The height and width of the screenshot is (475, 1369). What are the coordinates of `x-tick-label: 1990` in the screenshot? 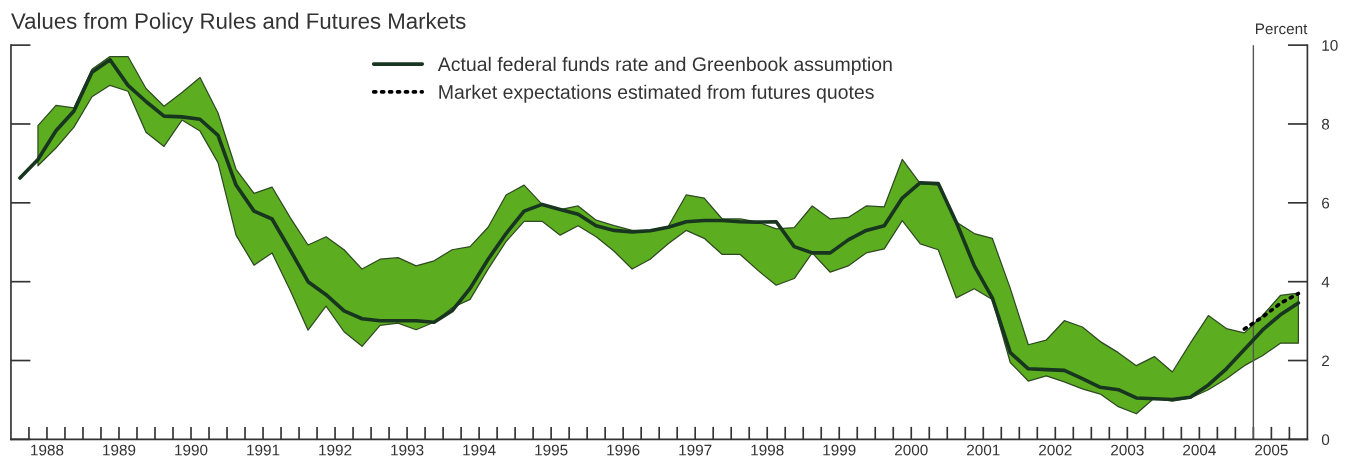 It's located at (191, 450).